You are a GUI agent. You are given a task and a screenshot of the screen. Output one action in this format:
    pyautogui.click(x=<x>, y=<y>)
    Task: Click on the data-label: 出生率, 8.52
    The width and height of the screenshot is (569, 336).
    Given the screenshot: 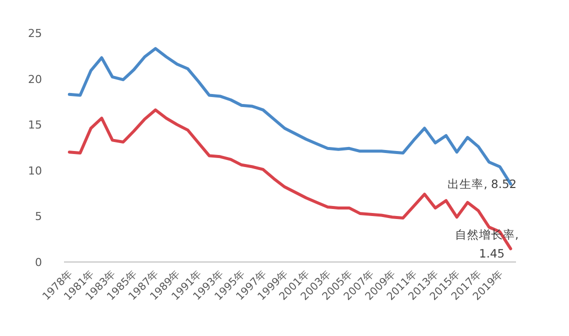 What is the action you would take?
    pyautogui.click(x=482, y=183)
    